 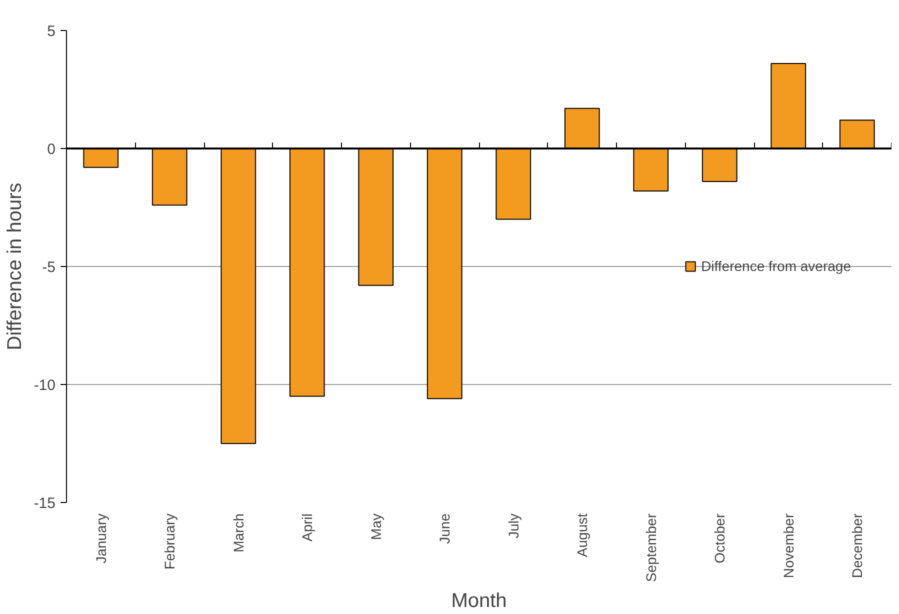 What do you see at coordinates (49, 267) in the screenshot?
I see `y-tick-label: -5` at bounding box center [49, 267].